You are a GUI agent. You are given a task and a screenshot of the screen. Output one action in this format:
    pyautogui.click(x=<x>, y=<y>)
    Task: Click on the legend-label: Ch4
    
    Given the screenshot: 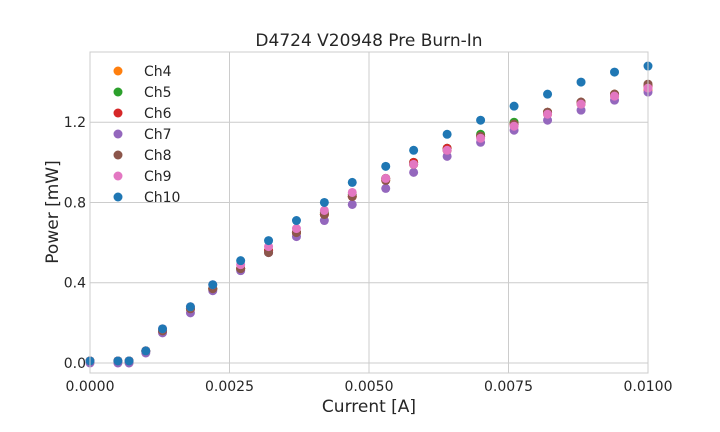 What is the action you would take?
    pyautogui.click(x=158, y=72)
    